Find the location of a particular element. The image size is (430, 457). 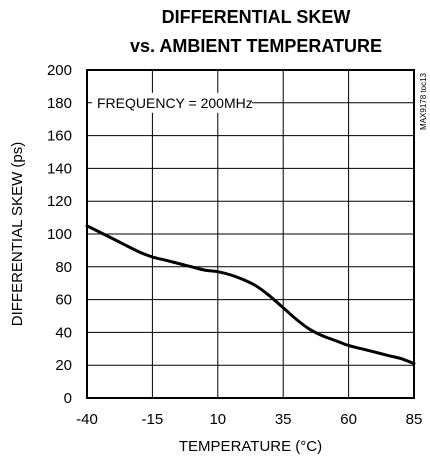

frequency-annotation: FREQUENCY = 200MHz is located at coordinates (175, 103).